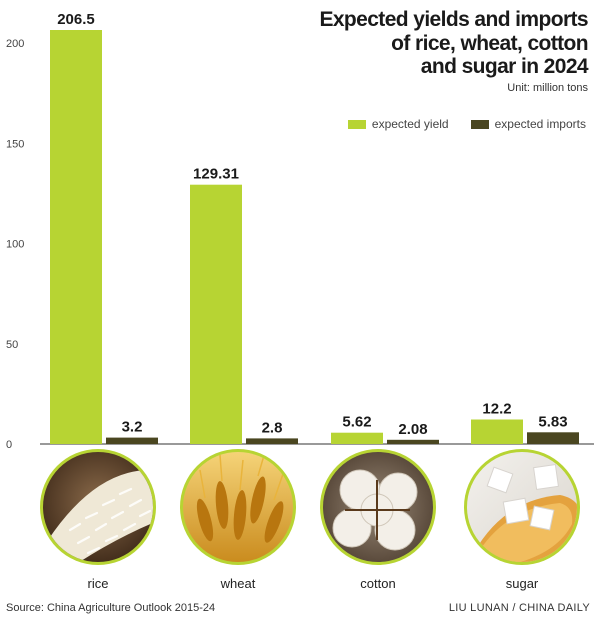 The image size is (600, 620). Describe the element at coordinates (453, 19) in the screenshot. I see `chart-title-line-1: Expected yields and imports` at that location.